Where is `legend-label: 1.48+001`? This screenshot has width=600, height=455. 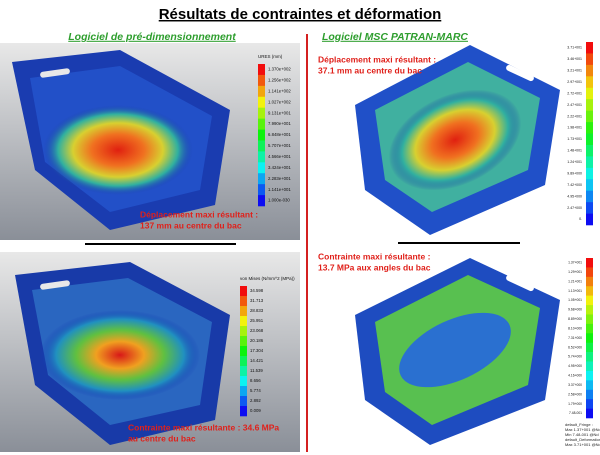 legend-label: 1.48+001 is located at coordinates (574, 151).